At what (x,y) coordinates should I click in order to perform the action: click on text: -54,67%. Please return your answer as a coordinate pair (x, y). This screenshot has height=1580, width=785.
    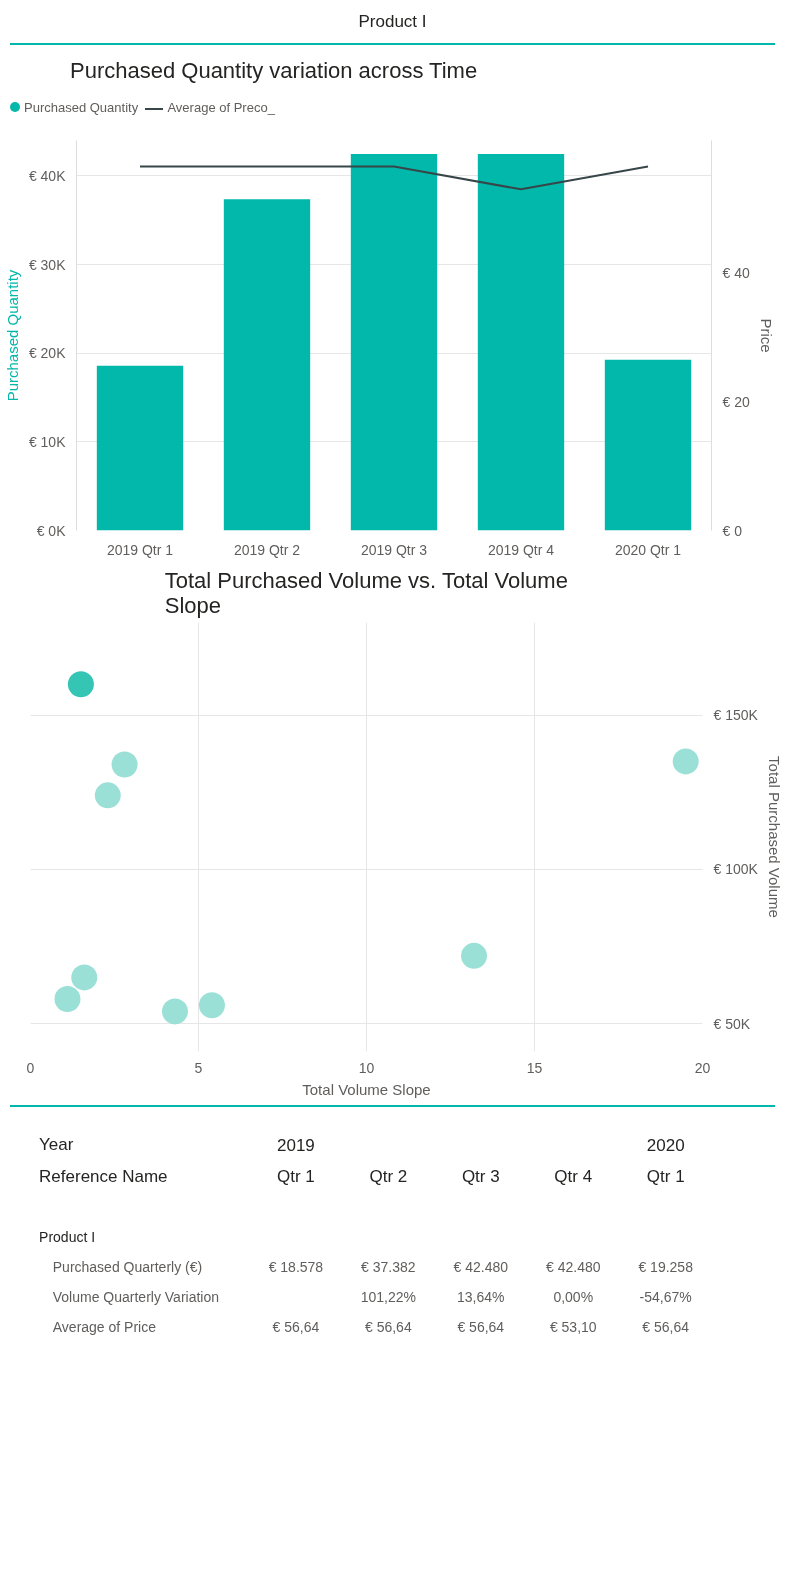
    Looking at the image, I should click on (665, 1296).